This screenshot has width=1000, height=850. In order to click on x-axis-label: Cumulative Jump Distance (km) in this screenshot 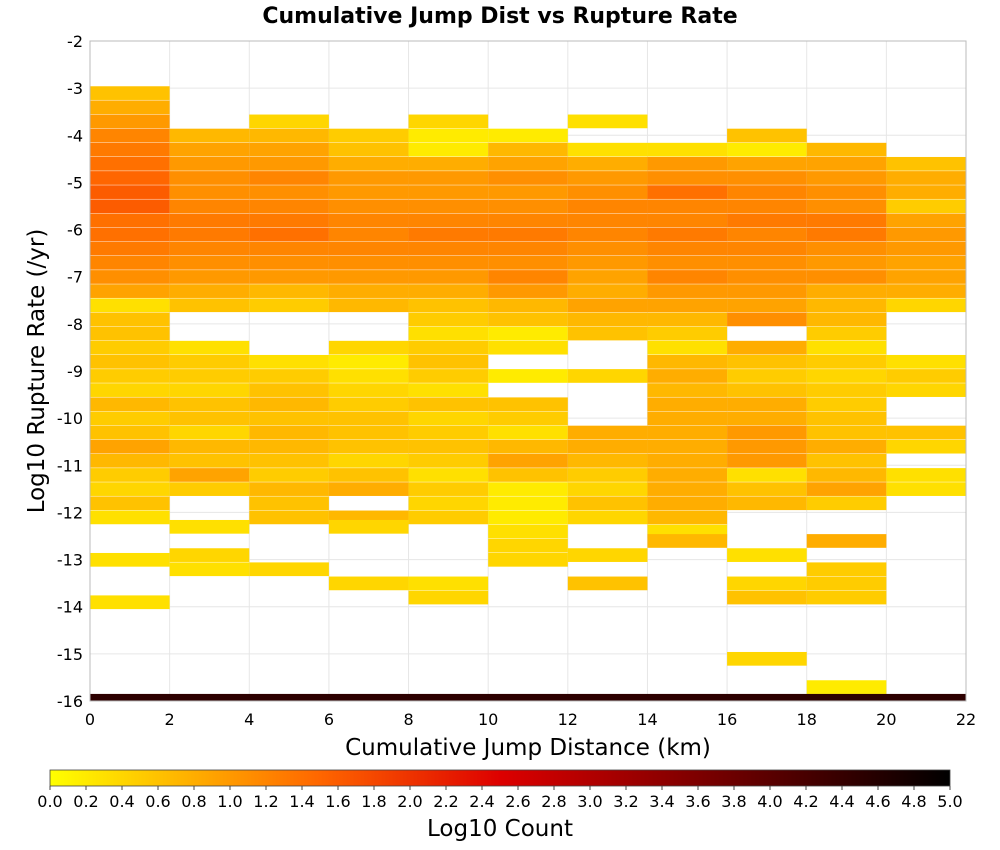, I will do `click(528, 748)`.